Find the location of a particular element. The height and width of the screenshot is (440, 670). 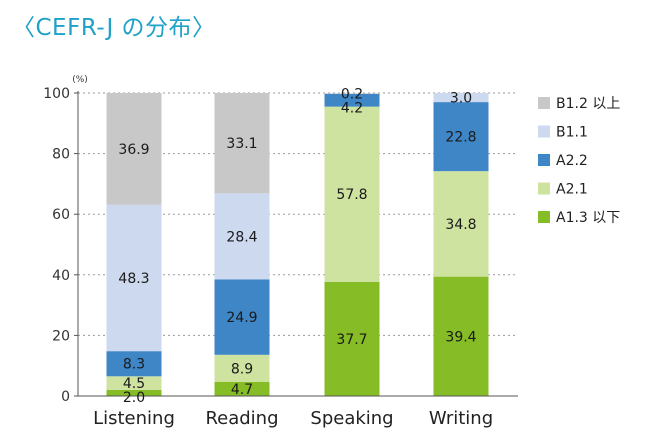

data-label: 4.2 is located at coordinates (352, 109).